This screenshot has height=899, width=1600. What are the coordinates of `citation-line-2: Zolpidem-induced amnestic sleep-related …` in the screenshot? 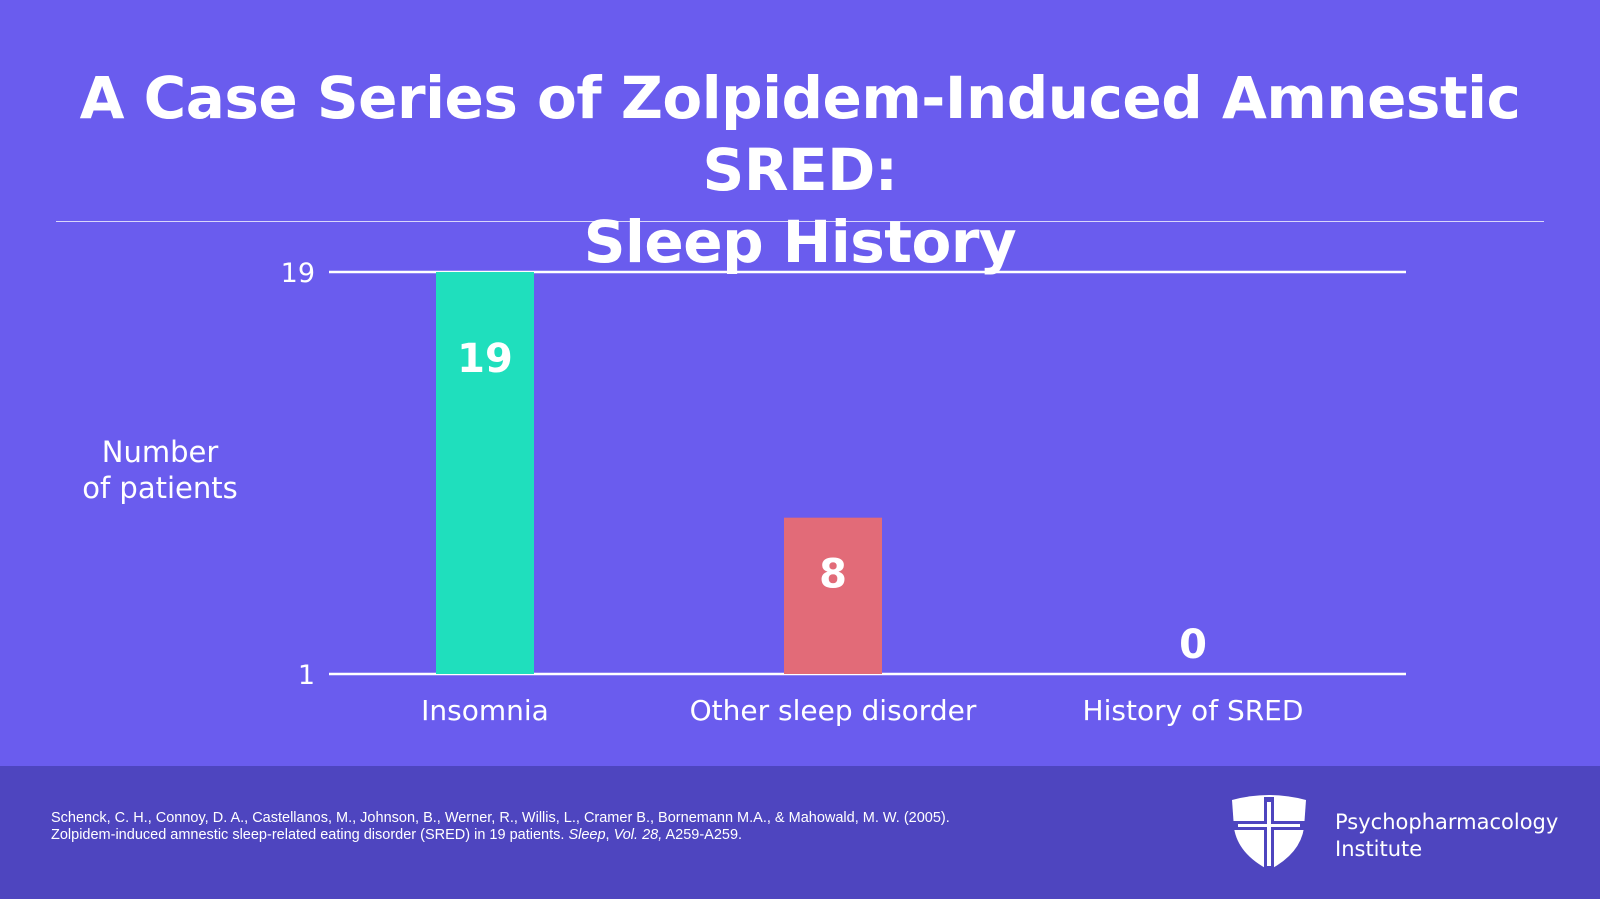 It's located at (551, 835).